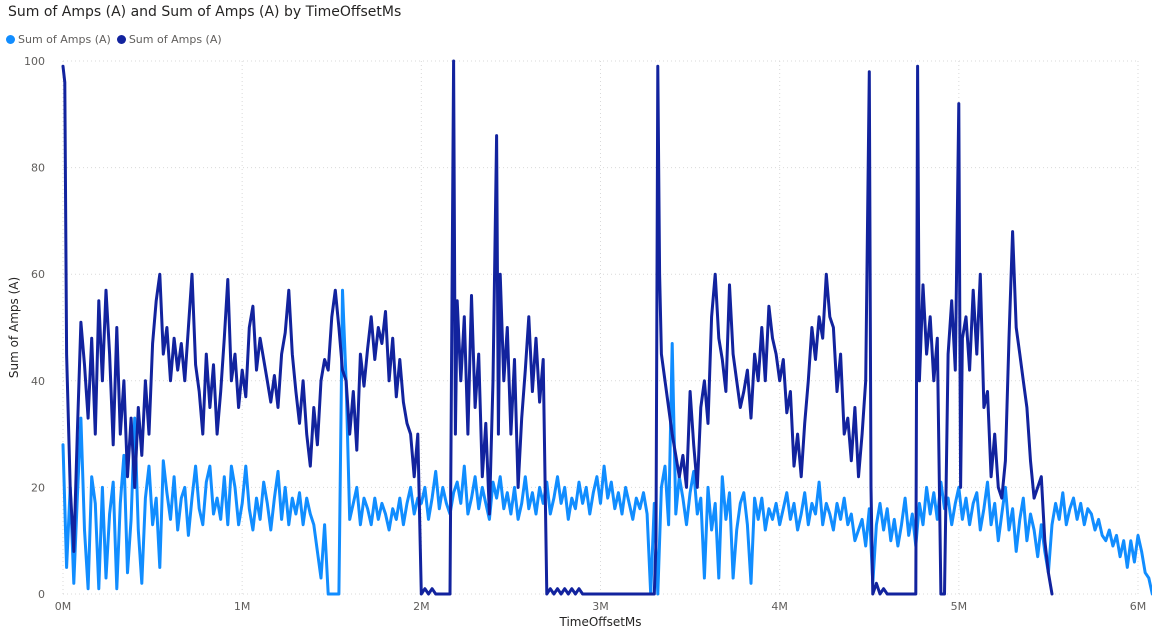 This screenshot has height=633, width=1152. Describe the element at coordinates (421, 606) in the screenshot. I see `x-tick-label: 2M` at that location.